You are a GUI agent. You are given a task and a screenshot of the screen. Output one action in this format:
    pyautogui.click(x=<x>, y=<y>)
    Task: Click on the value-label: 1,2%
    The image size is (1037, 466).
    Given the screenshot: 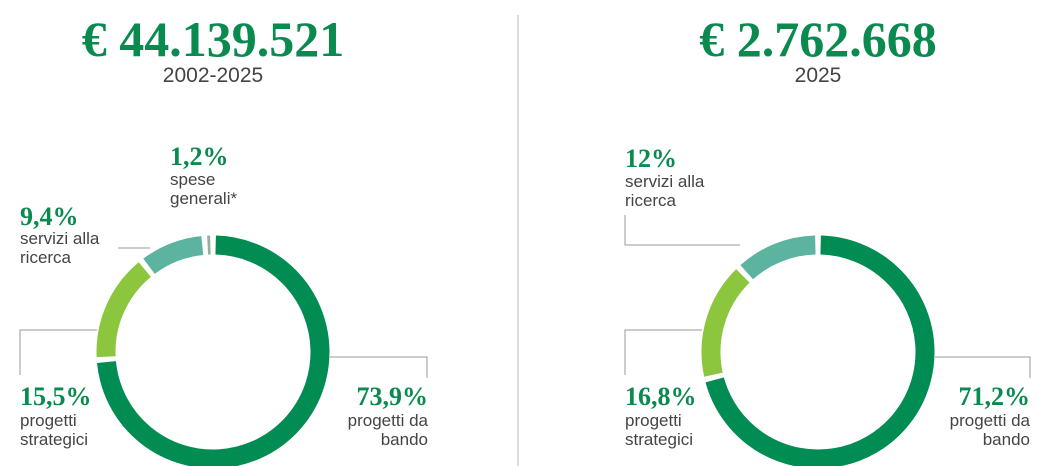 What is the action you would take?
    pyautogui.click(x=199, y=156)
    